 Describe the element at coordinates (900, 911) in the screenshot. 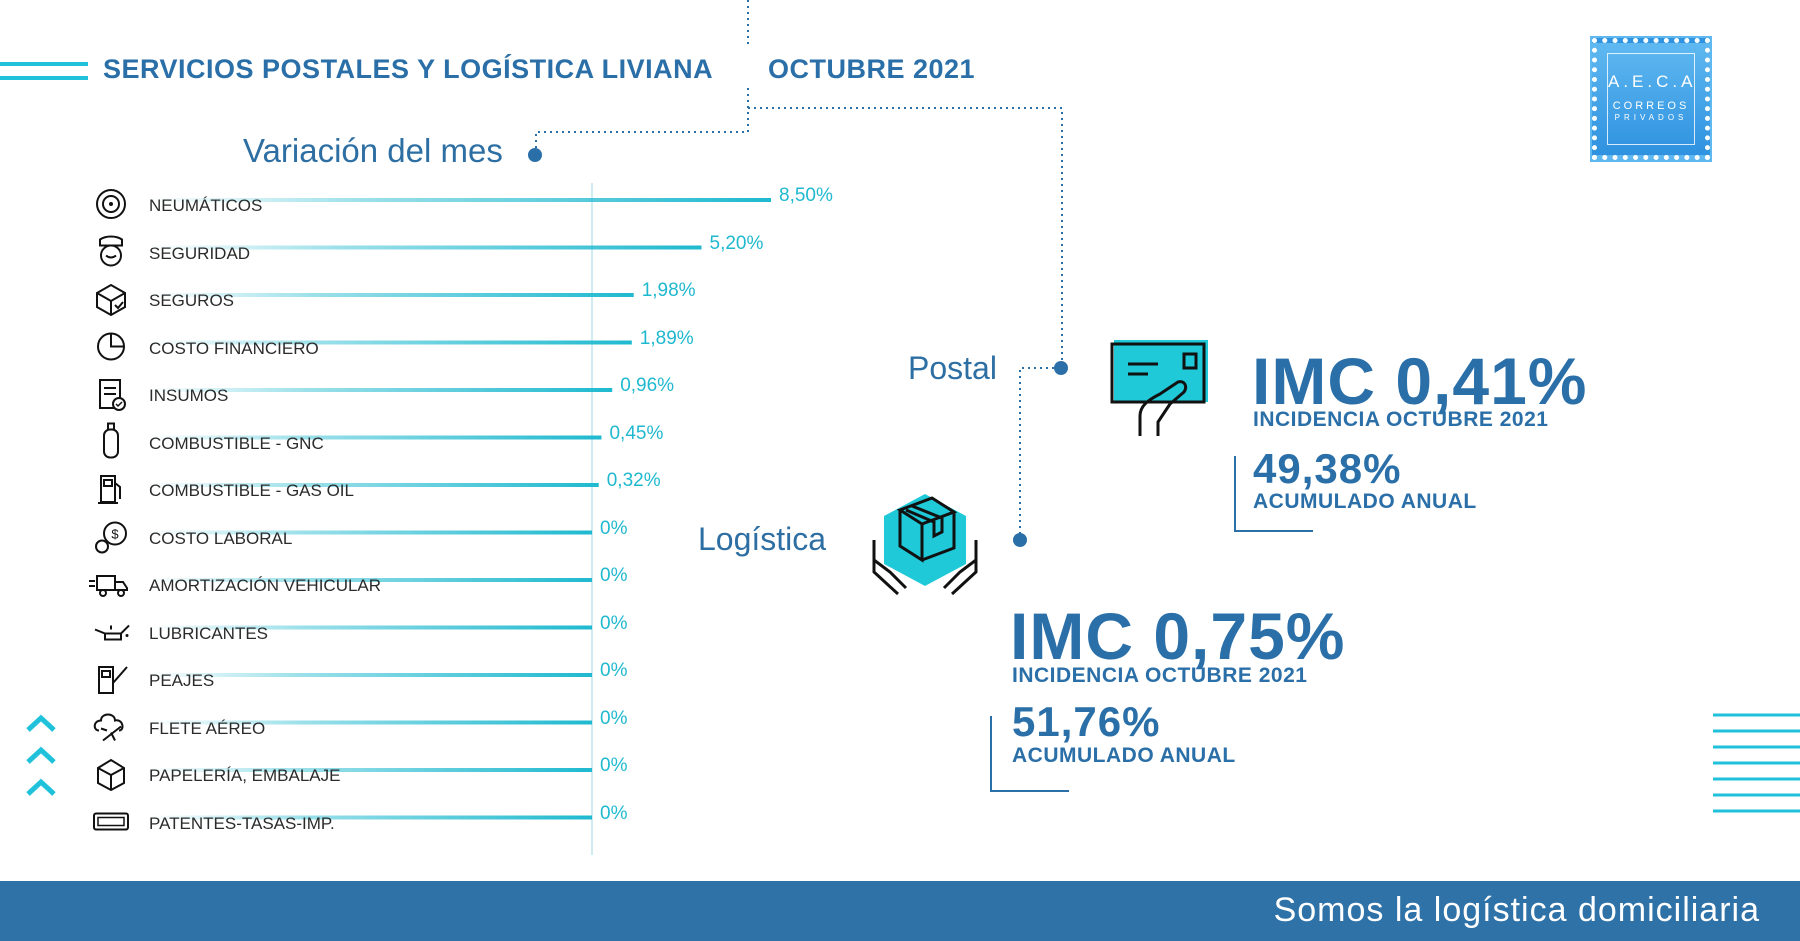

I see `footer-bar: Somos la logística domiciliaria` at that location.